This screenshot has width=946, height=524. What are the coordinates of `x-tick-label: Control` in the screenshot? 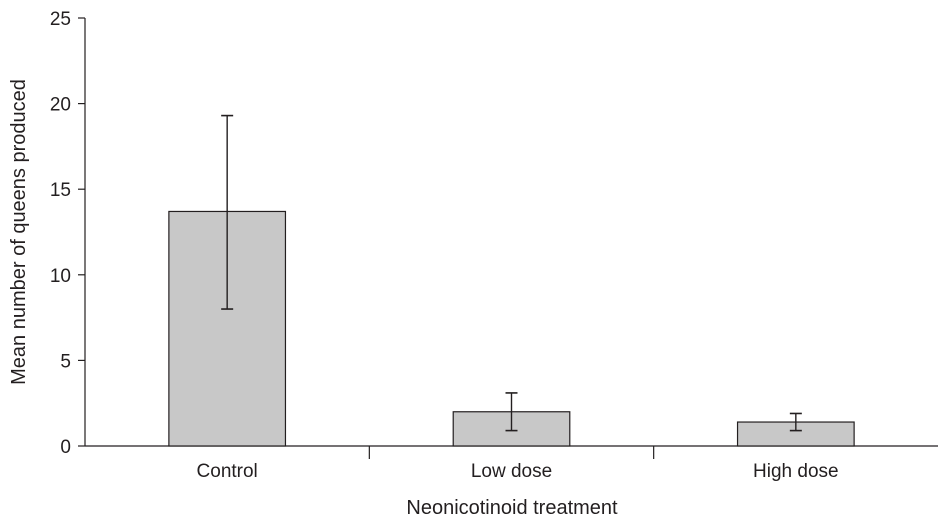 It's located at (227, 471).